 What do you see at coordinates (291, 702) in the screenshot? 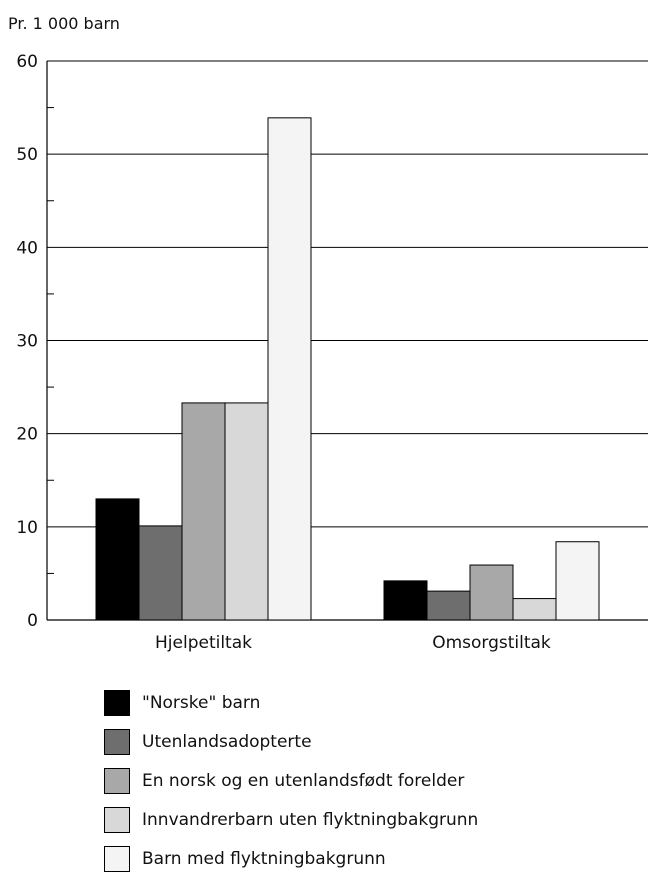
I see `legend-item: "Norske" barn` at bounding box center [291, 702].